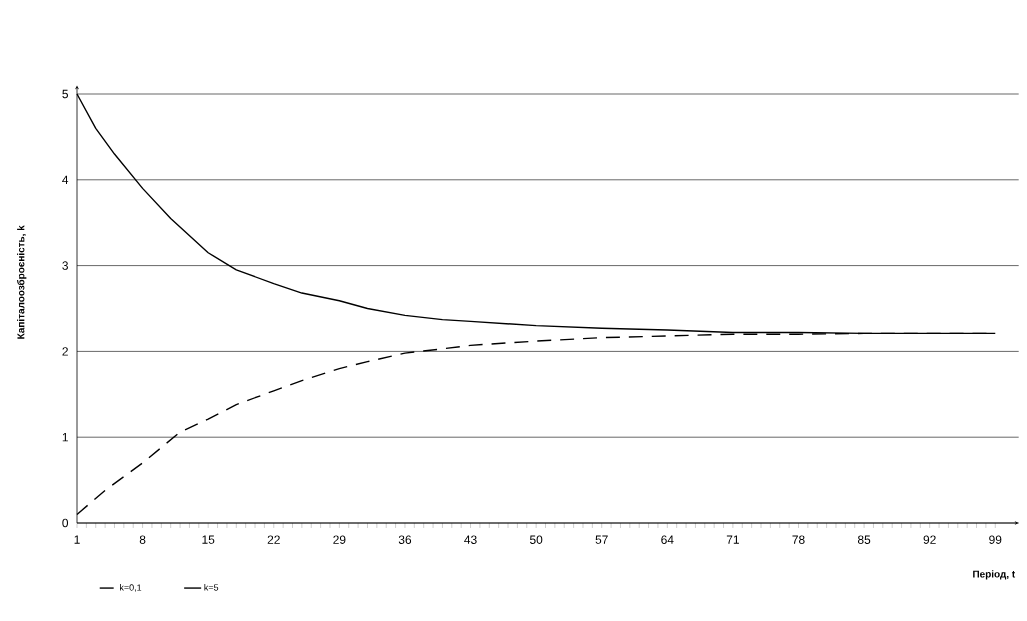 This screenshot has width=1027, height=621. What do you see at coordinates (65, 437) in the screenshot?
I see `y-tick-label: 1` at bounding box center [65, 437].